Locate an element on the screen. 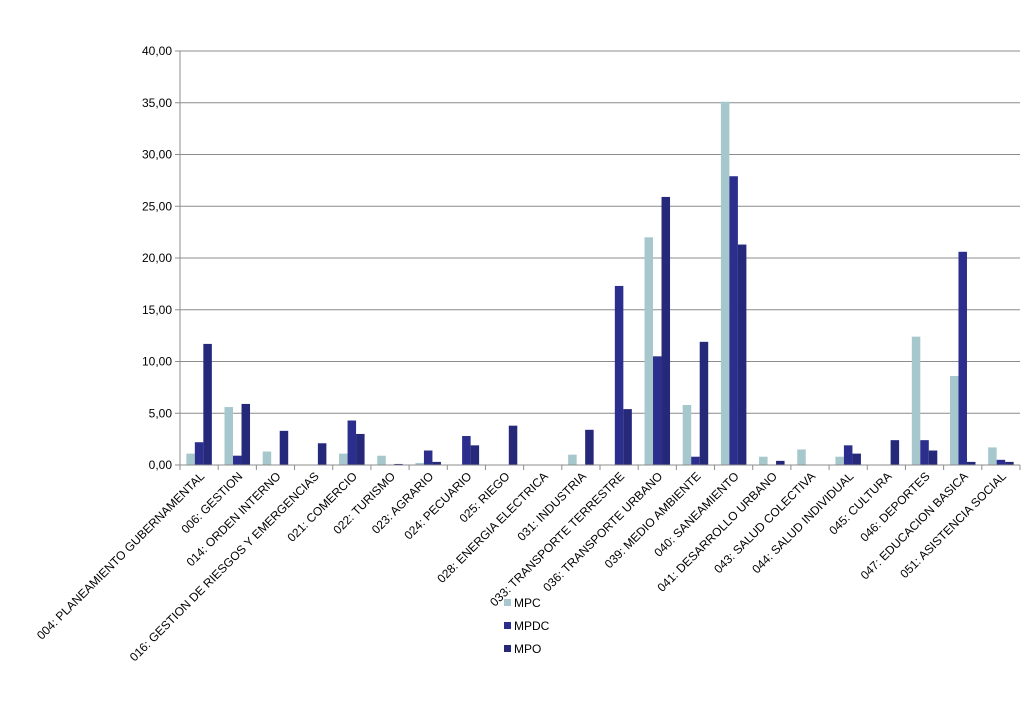 This screenshot has width=1024, height=709. legend-label-mpc: MPC is located at coordinates (527, 603).